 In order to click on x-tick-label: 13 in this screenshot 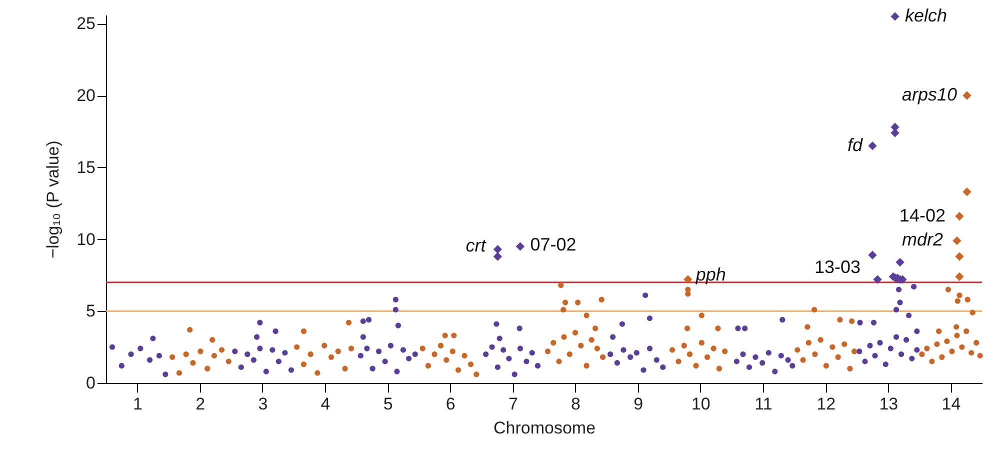, I will do `click(888, 404)`.